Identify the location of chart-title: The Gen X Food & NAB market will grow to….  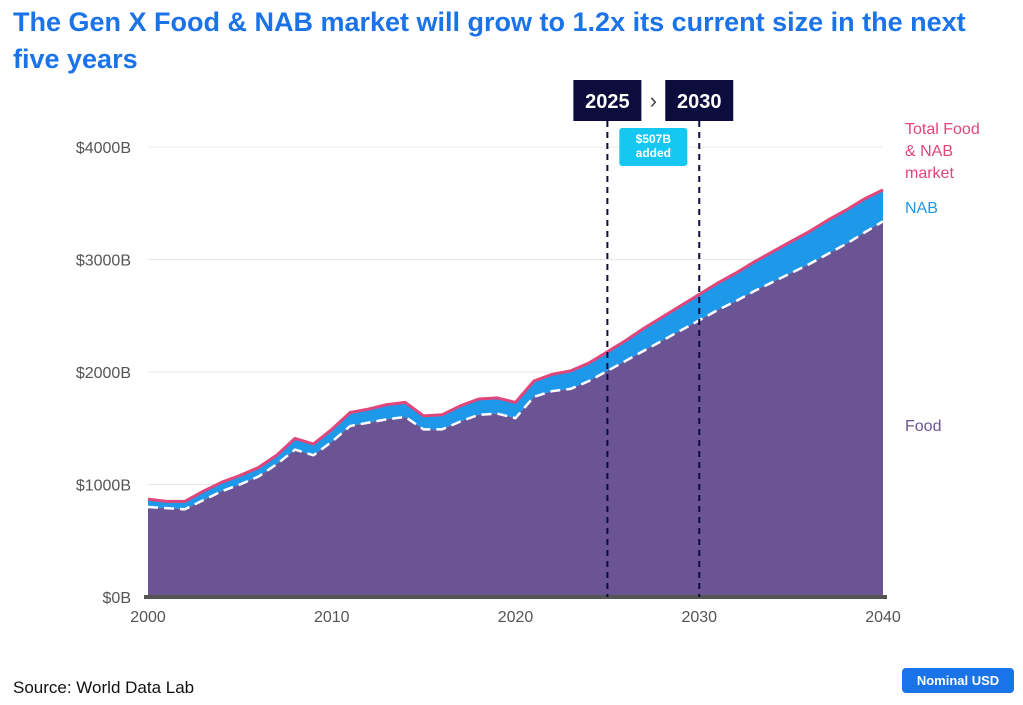
(489, 40).